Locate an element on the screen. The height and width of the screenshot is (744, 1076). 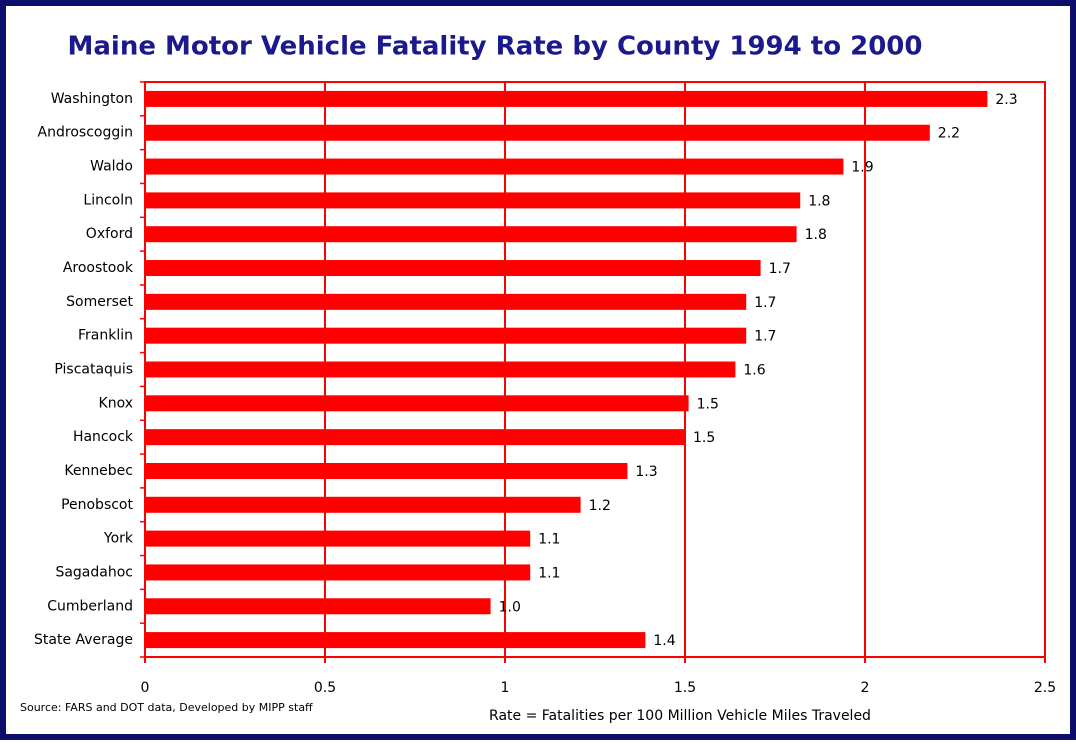
y-tick-label: Piscataquis is located at coordinates (93, 370).